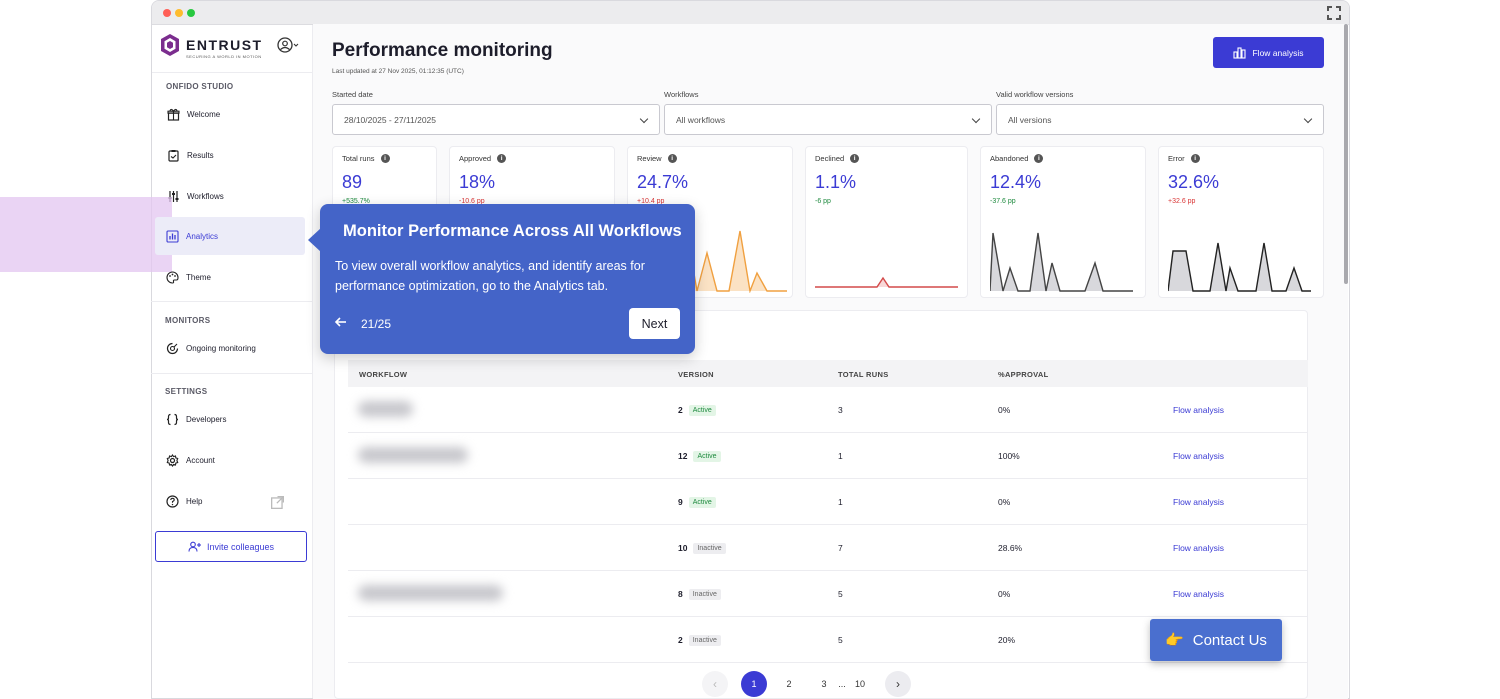 The width and height of the screenshot is (1500, 699). What do you see at coordinates (651, 201) in the screenshot?
I see `metric-delta: +10.4 pp` at bounding box center [651, 201].